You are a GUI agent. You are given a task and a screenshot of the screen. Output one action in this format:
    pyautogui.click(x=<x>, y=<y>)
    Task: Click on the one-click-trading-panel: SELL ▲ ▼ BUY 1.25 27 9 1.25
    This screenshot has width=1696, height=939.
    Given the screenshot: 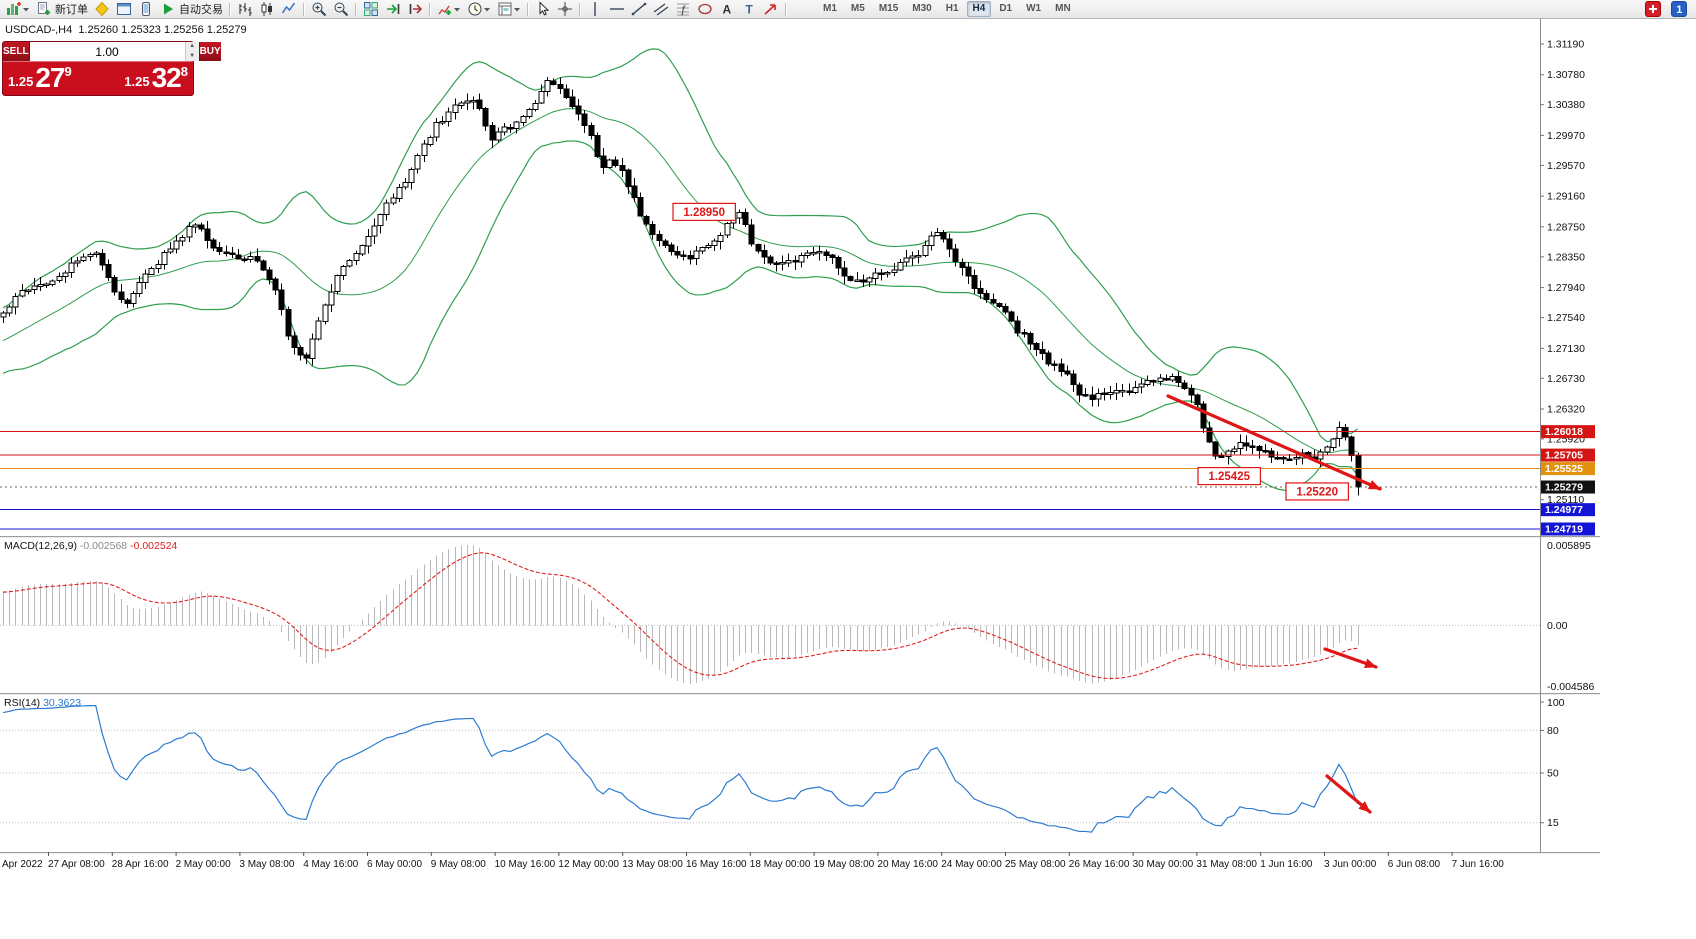 What is the action you would take?
    pyautogui.click(x=111, y=68)
    